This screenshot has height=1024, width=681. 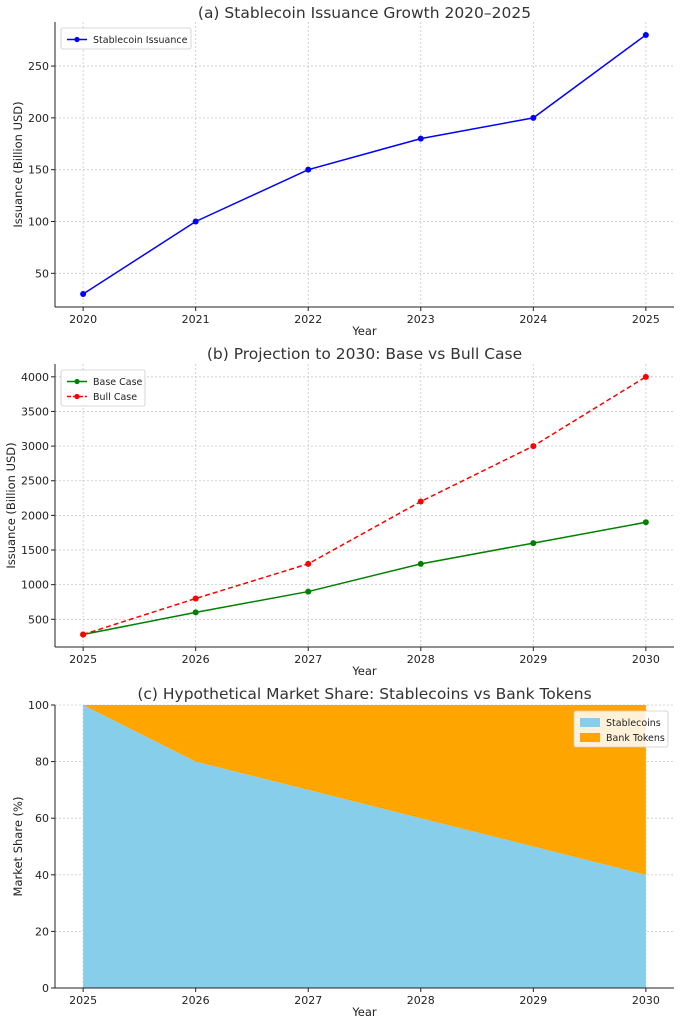 What do you see at coordinates (35, 411) in the screenshot?
I see `y-tick-label: 3500` at bounding box center [35, 411].